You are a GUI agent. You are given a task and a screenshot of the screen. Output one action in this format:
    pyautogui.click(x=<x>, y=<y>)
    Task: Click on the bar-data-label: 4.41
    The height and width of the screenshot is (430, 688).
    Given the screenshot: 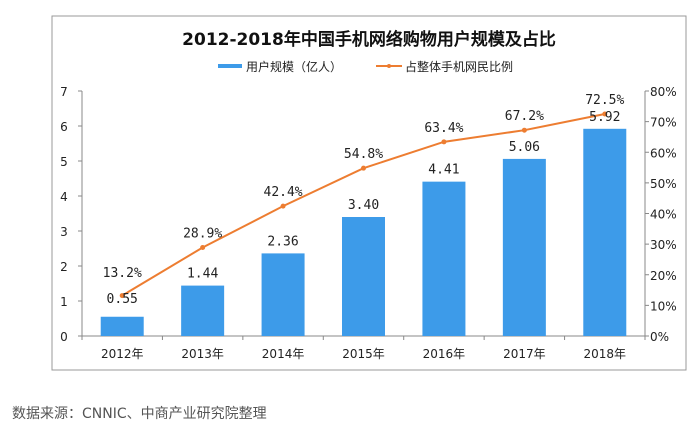 What is the action you would take?
    pyautogui.click(x=443, y=170)
    